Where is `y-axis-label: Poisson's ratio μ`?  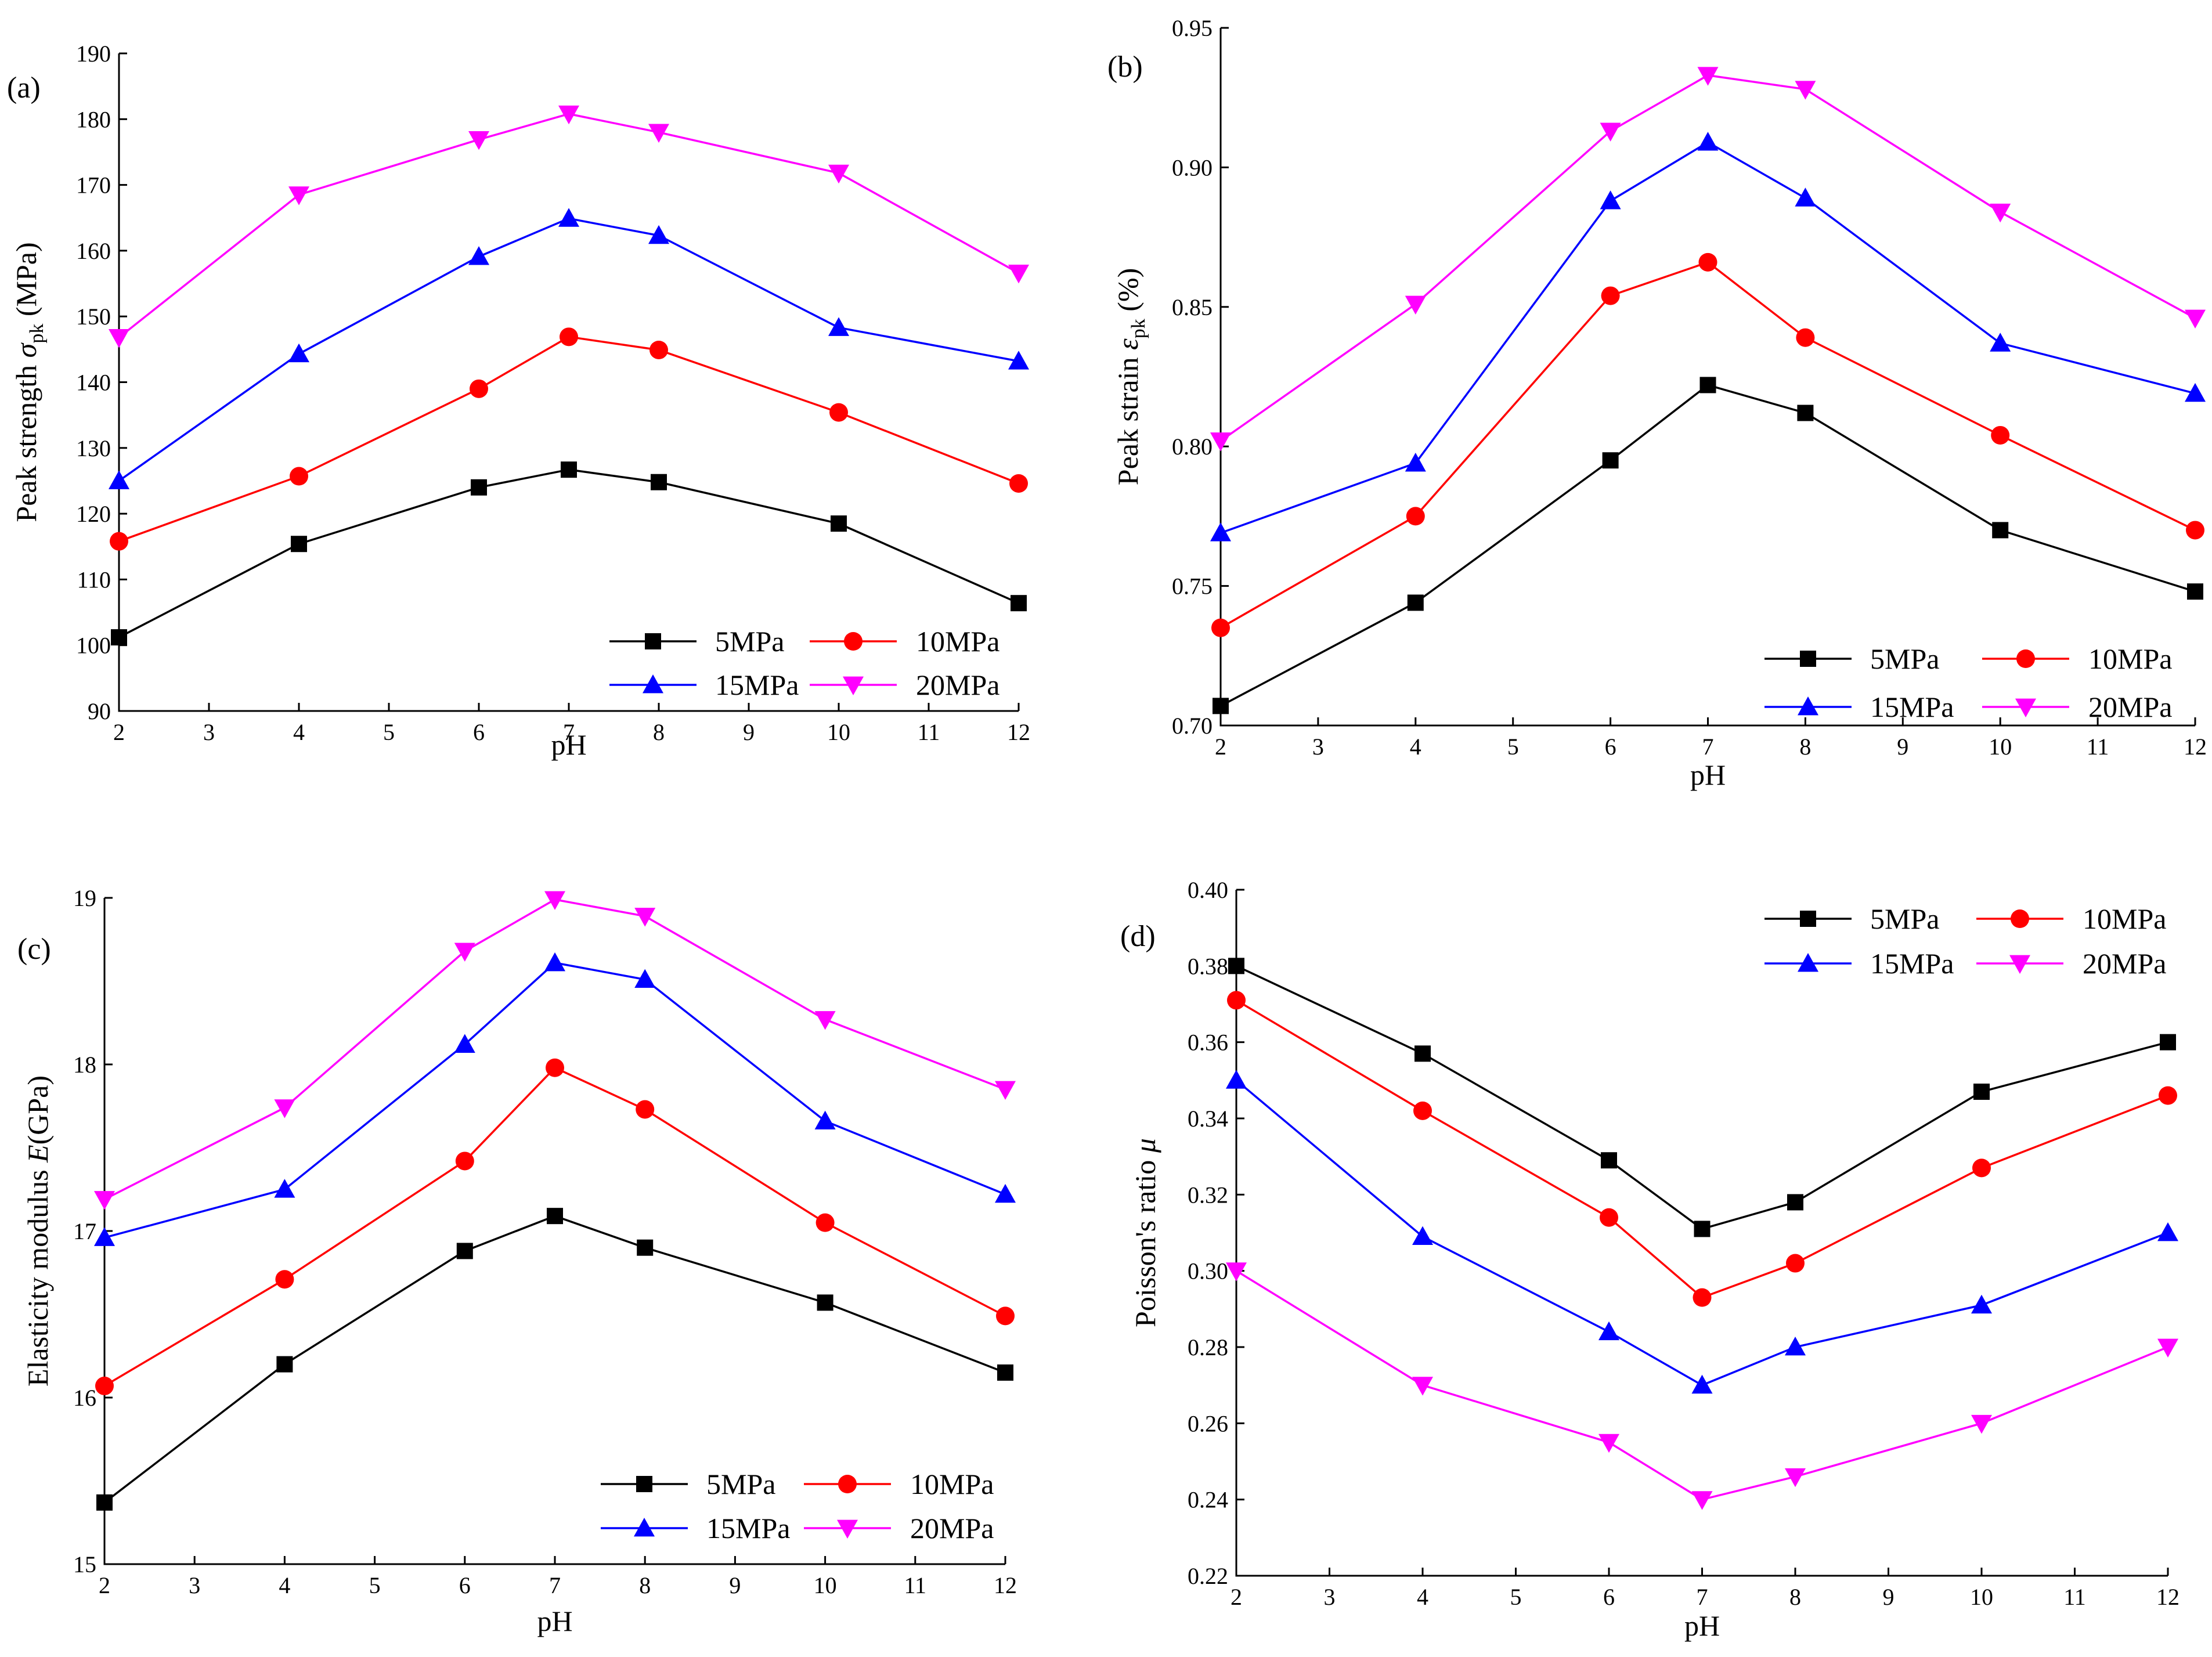 y-axis-label: Poisson's ratio μ is located at coordinates (1145, 1232).